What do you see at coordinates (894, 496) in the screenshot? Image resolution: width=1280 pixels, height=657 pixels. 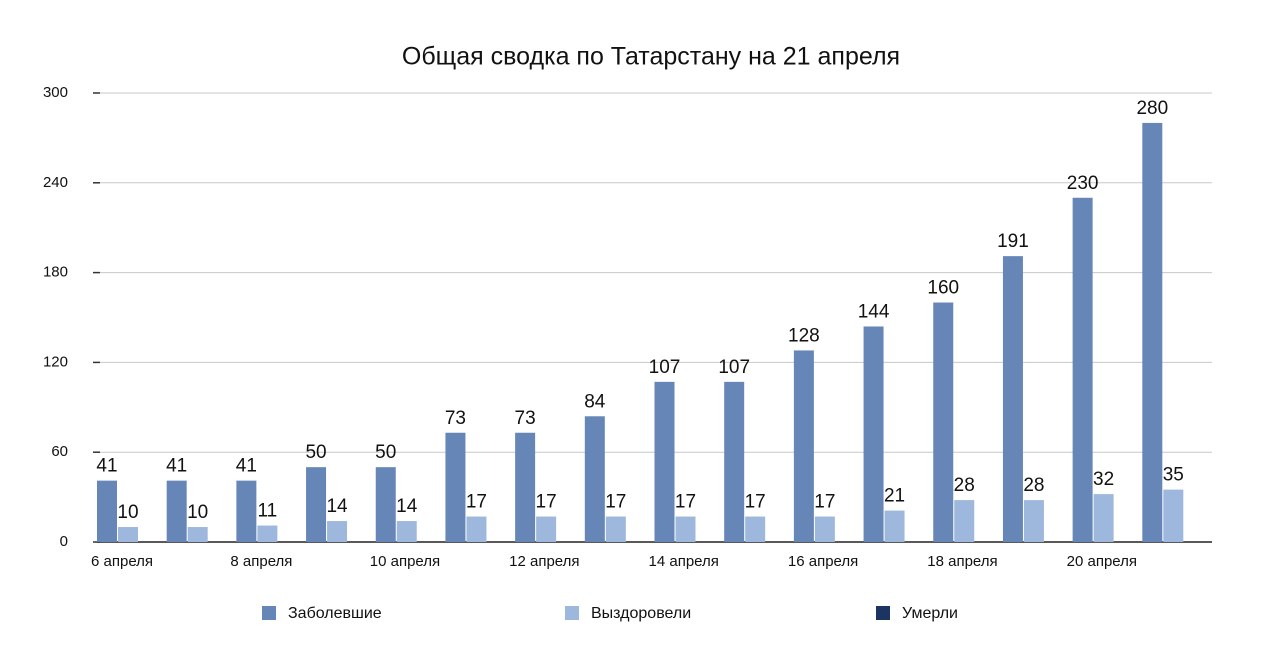 I see `value-label: 21` at bounding box center [894, 496].